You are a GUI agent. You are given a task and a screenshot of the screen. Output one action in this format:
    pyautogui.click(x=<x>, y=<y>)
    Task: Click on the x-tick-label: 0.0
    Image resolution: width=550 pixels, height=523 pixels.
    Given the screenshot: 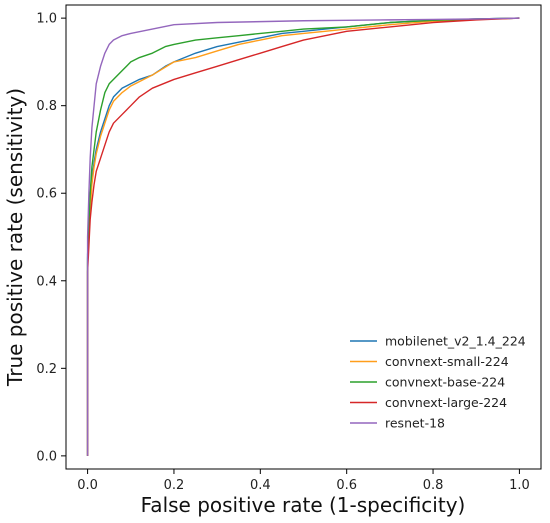 What is the action you would take?
    pyautogui.click(x=87, y=485)
    